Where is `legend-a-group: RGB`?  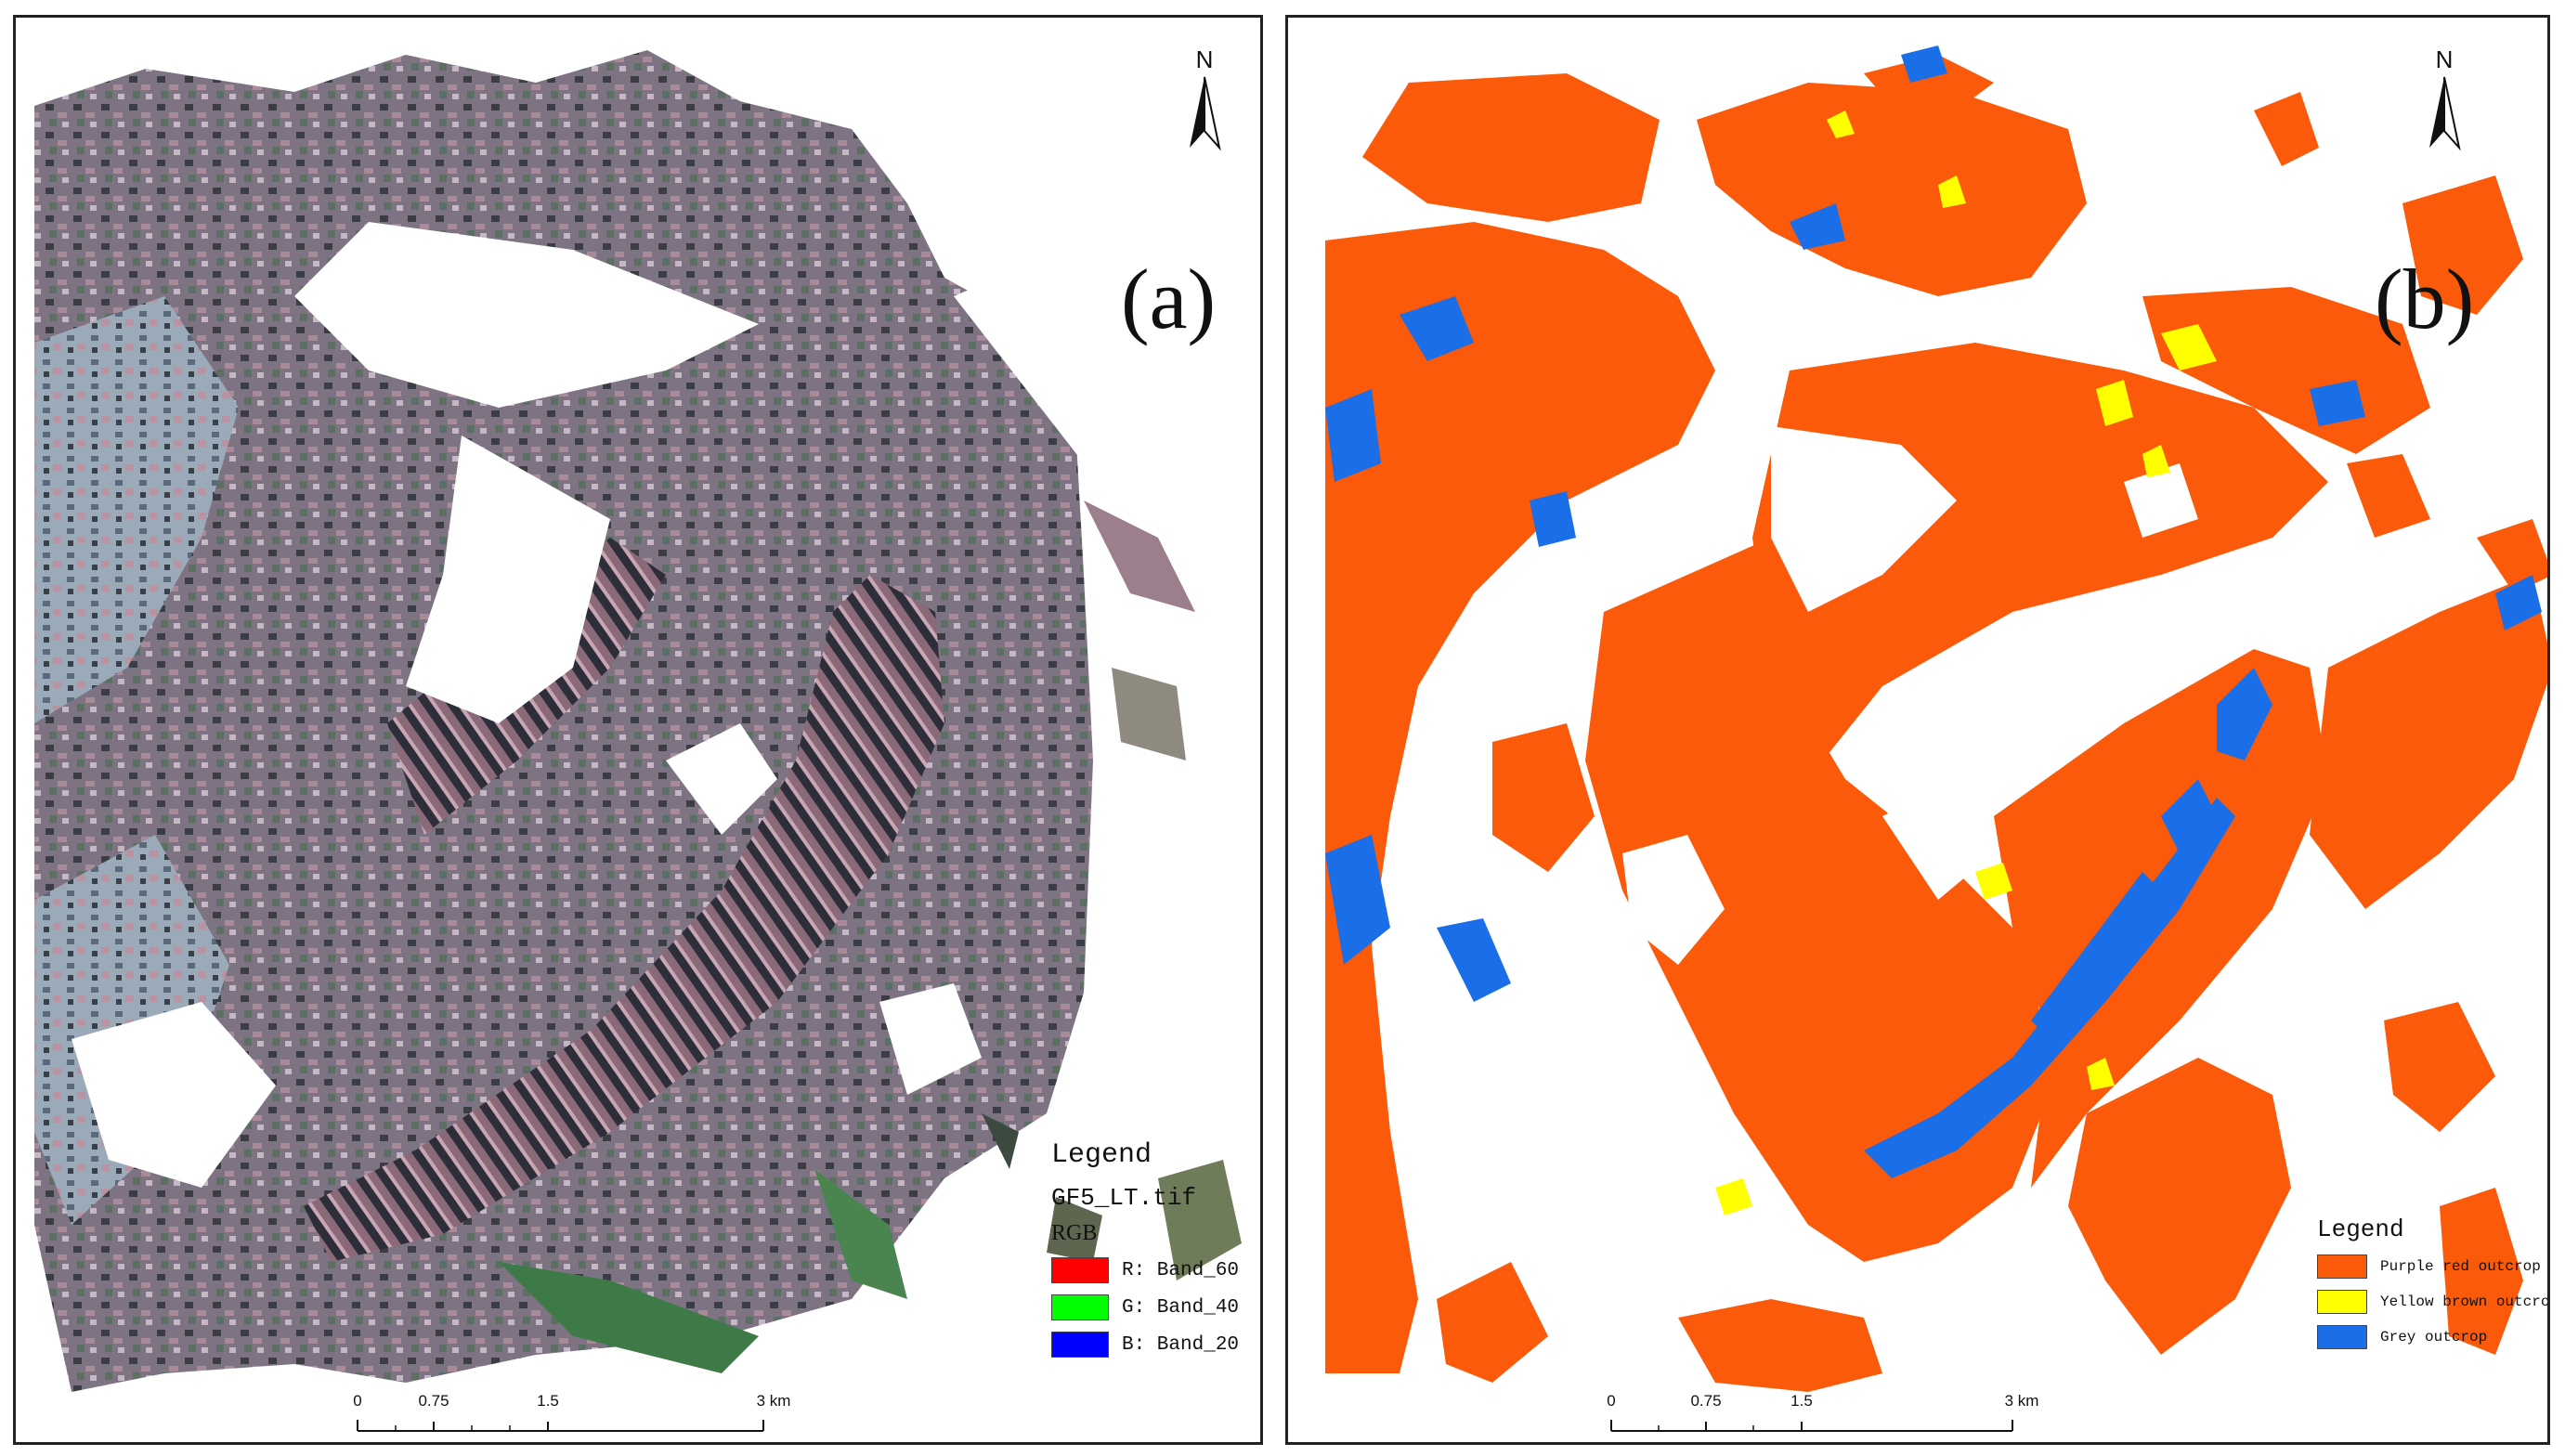 legend-a-group: RGB is located at coordinates (1074, 1233).